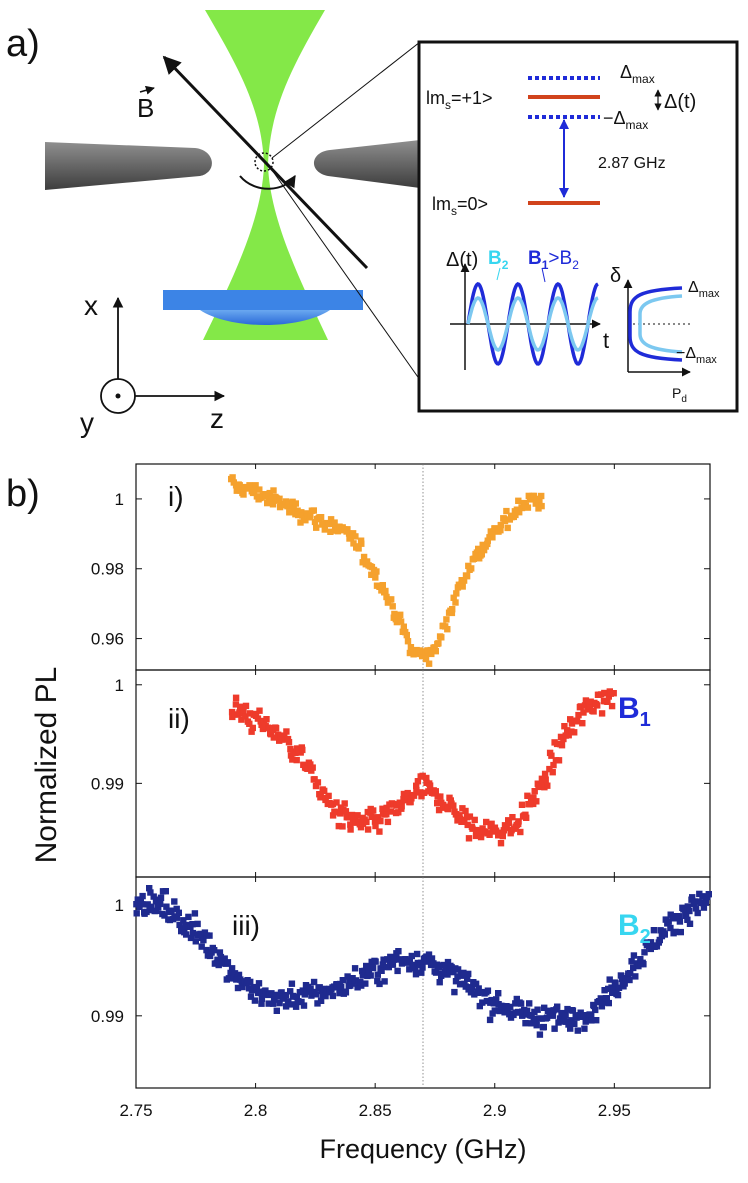 Image resolution: width=748 pixels, height=1183 pixels. I want to click on density-y-label: δ, so click(615, 276).